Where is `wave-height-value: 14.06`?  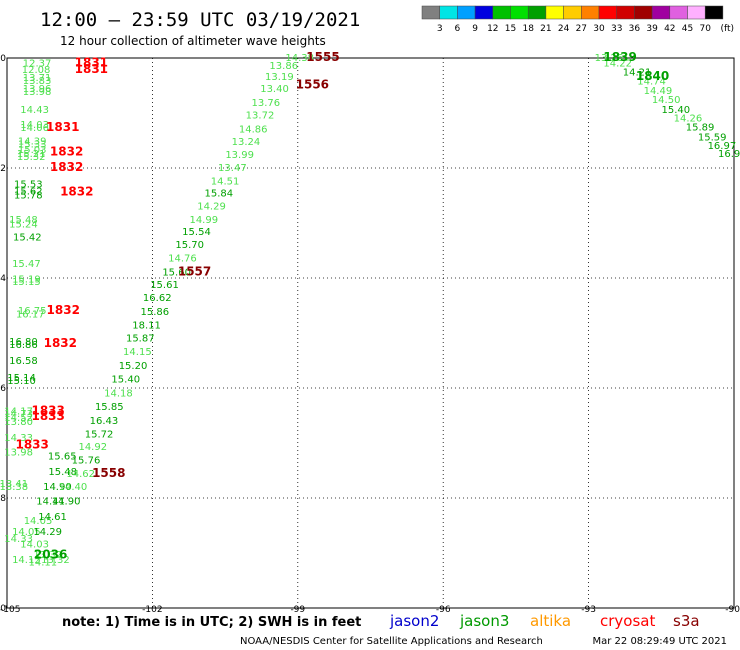
wave-height-value: 14.06 is located at coordinates (34, 128).